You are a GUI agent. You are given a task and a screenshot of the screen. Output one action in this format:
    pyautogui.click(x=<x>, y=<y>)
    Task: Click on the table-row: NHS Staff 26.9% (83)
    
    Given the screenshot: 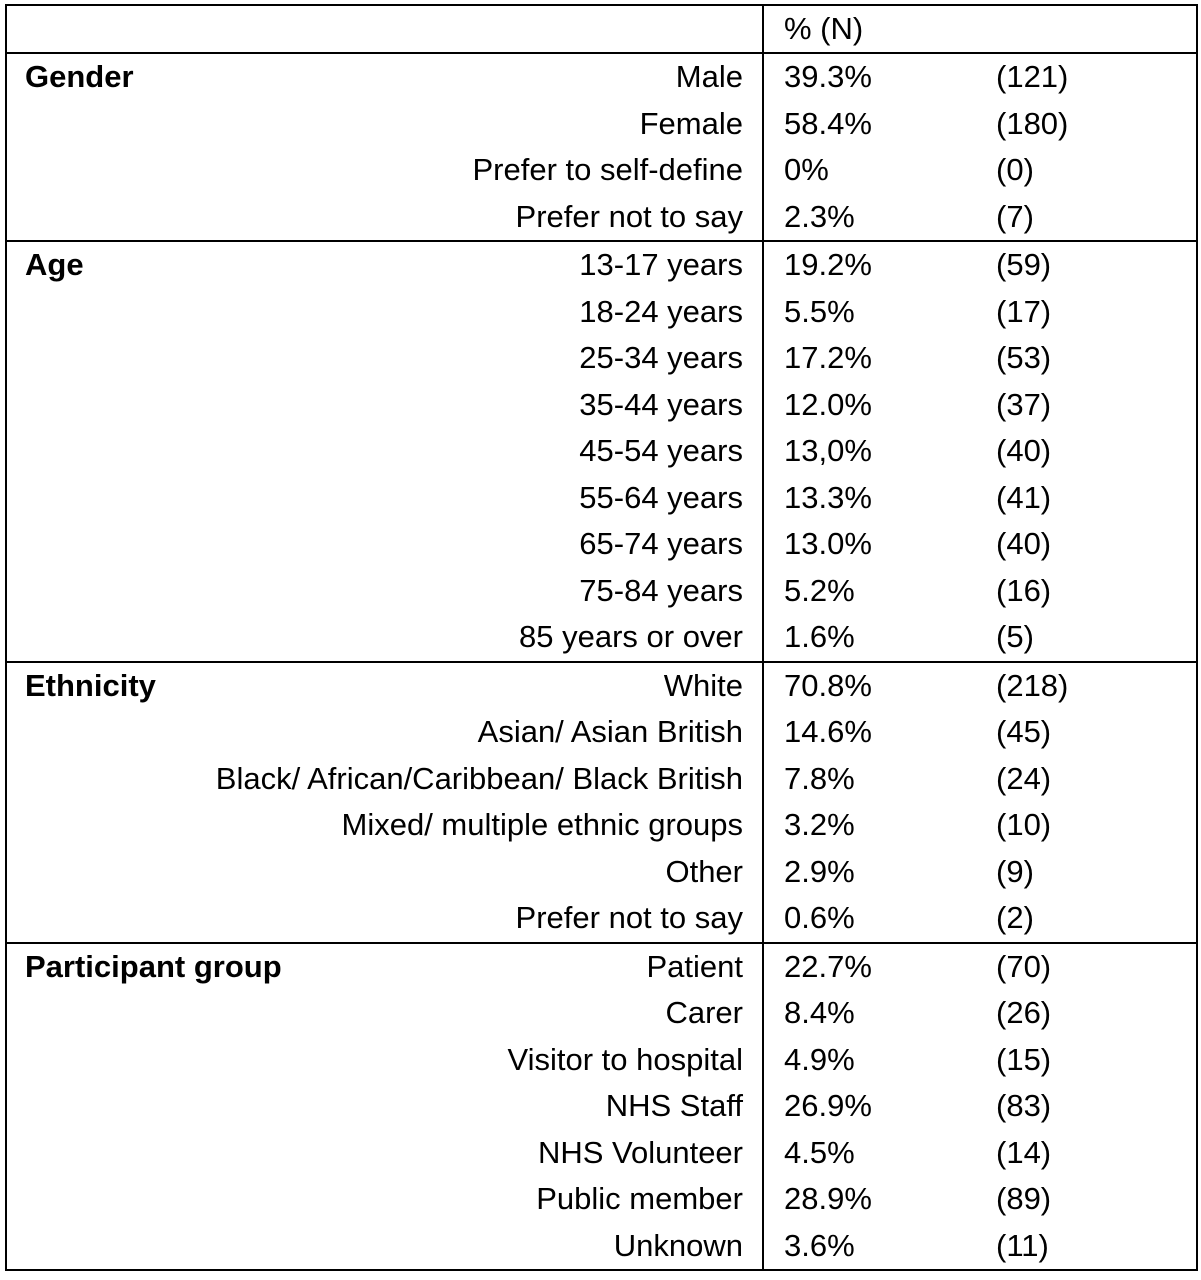 What is the action you would take?
    pyautogui.click(x=601, y=1106)
    